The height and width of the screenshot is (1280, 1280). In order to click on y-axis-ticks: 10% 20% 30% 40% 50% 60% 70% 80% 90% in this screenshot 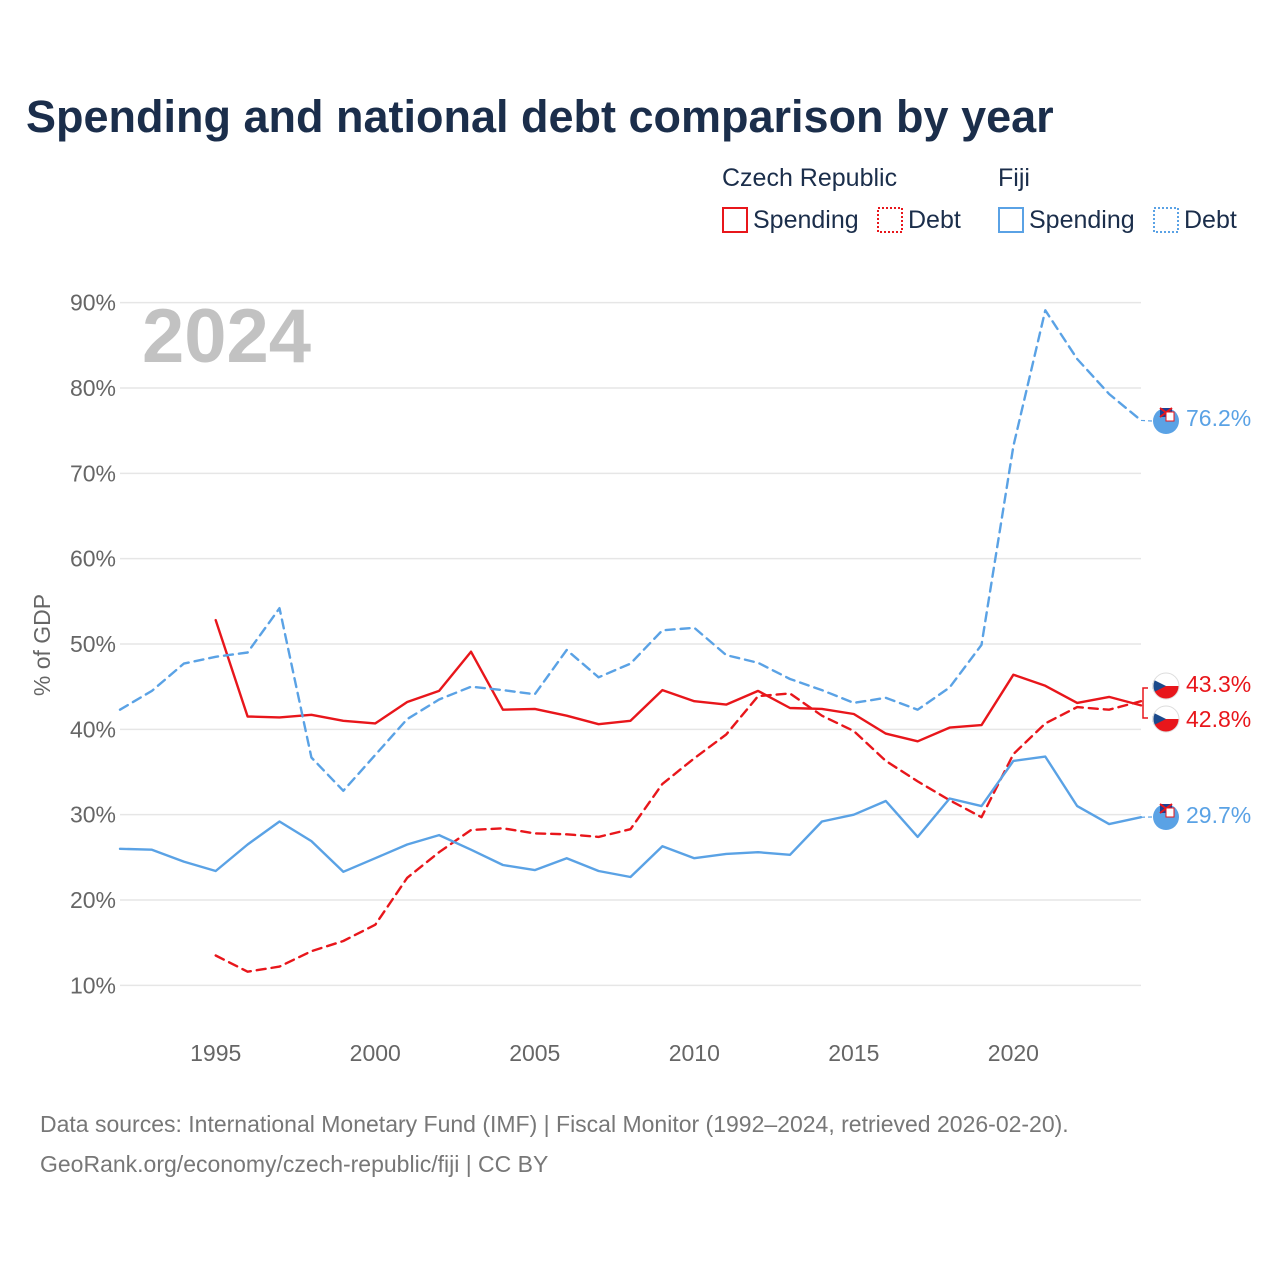, I will do `click(93, 644)`.